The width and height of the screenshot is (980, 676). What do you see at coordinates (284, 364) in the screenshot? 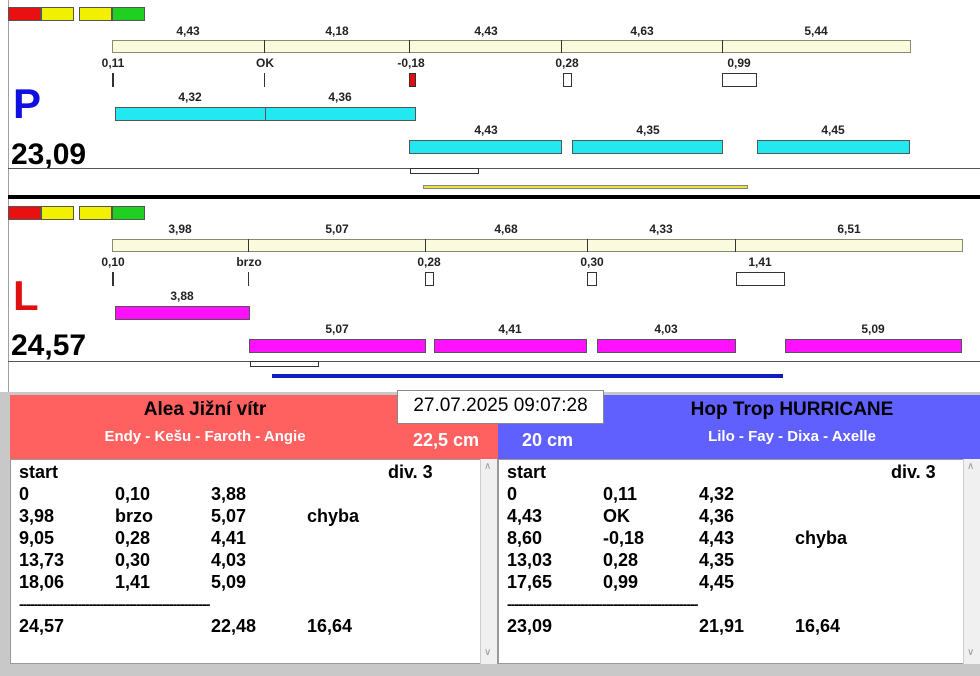
I see `progress-marker` at bounding box center [284, 364].